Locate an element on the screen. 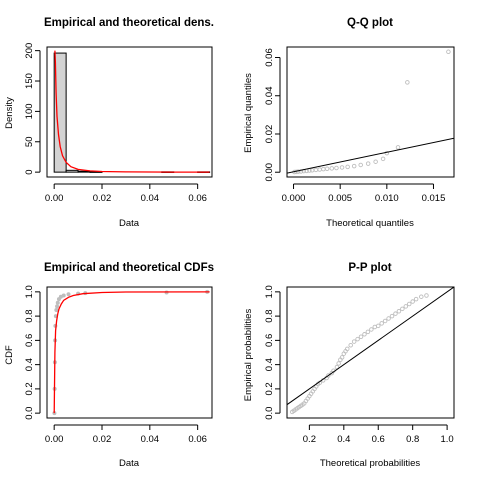  pp-x-tick-label: 0.8 is located at coordinates (412, 439).